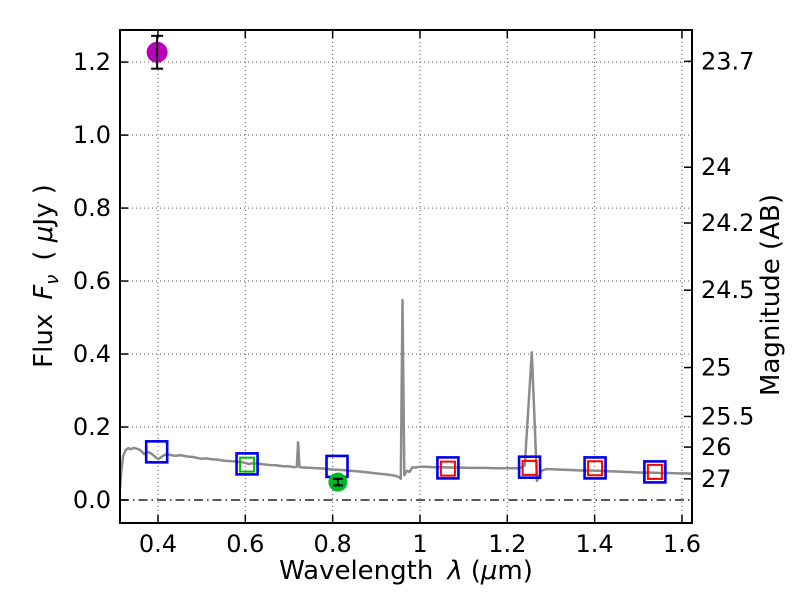  Describe the element at coordinates (43, 340) in the screenshot. I see `flux-label-text: Flux` at that location.